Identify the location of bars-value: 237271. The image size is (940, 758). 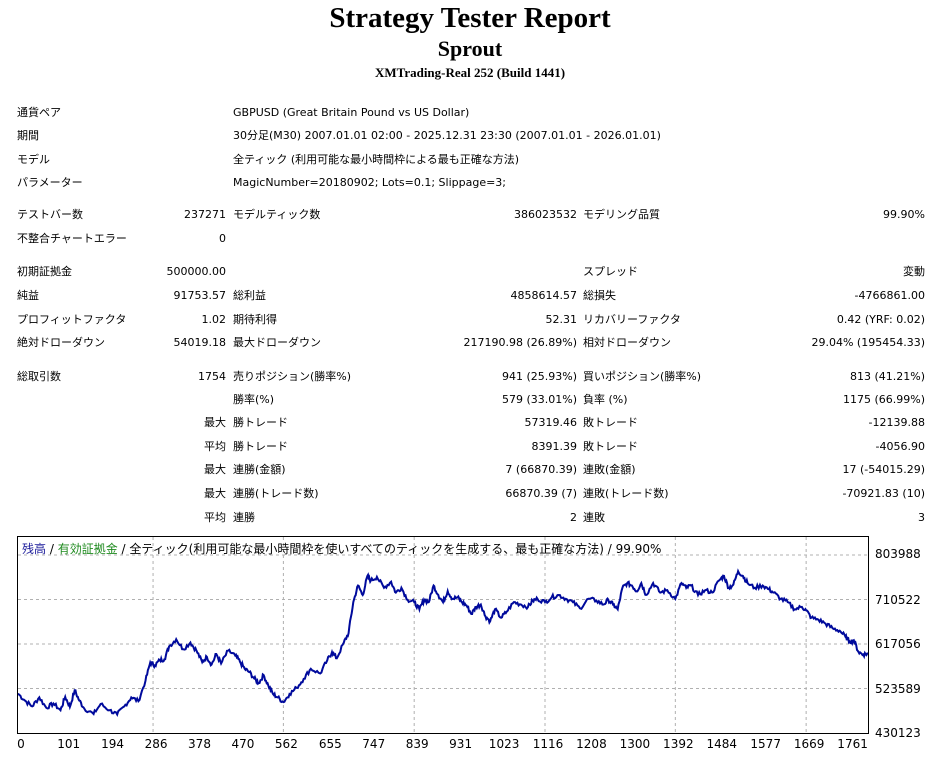
(205, 214).